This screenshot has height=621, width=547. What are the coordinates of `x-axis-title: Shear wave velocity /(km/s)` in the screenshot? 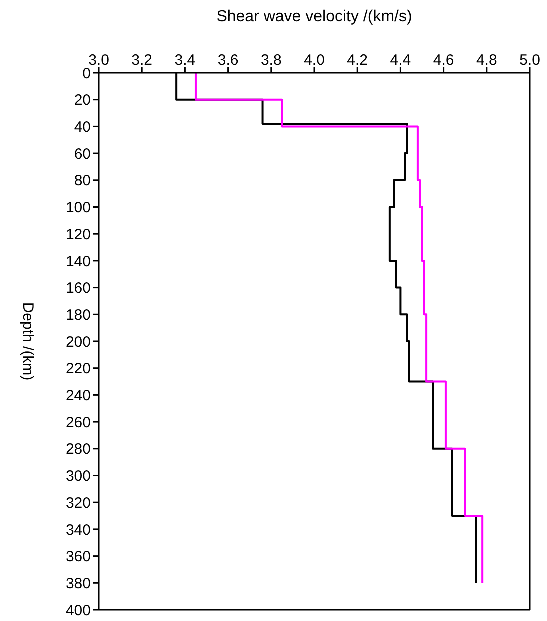 It's located at (314, 17).